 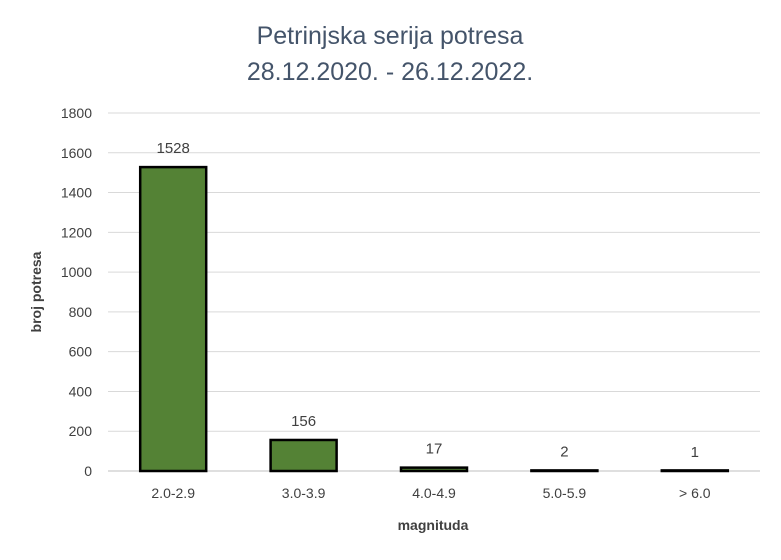 I want to click on y-tick-label: 1000, so click(x=76, y=272).